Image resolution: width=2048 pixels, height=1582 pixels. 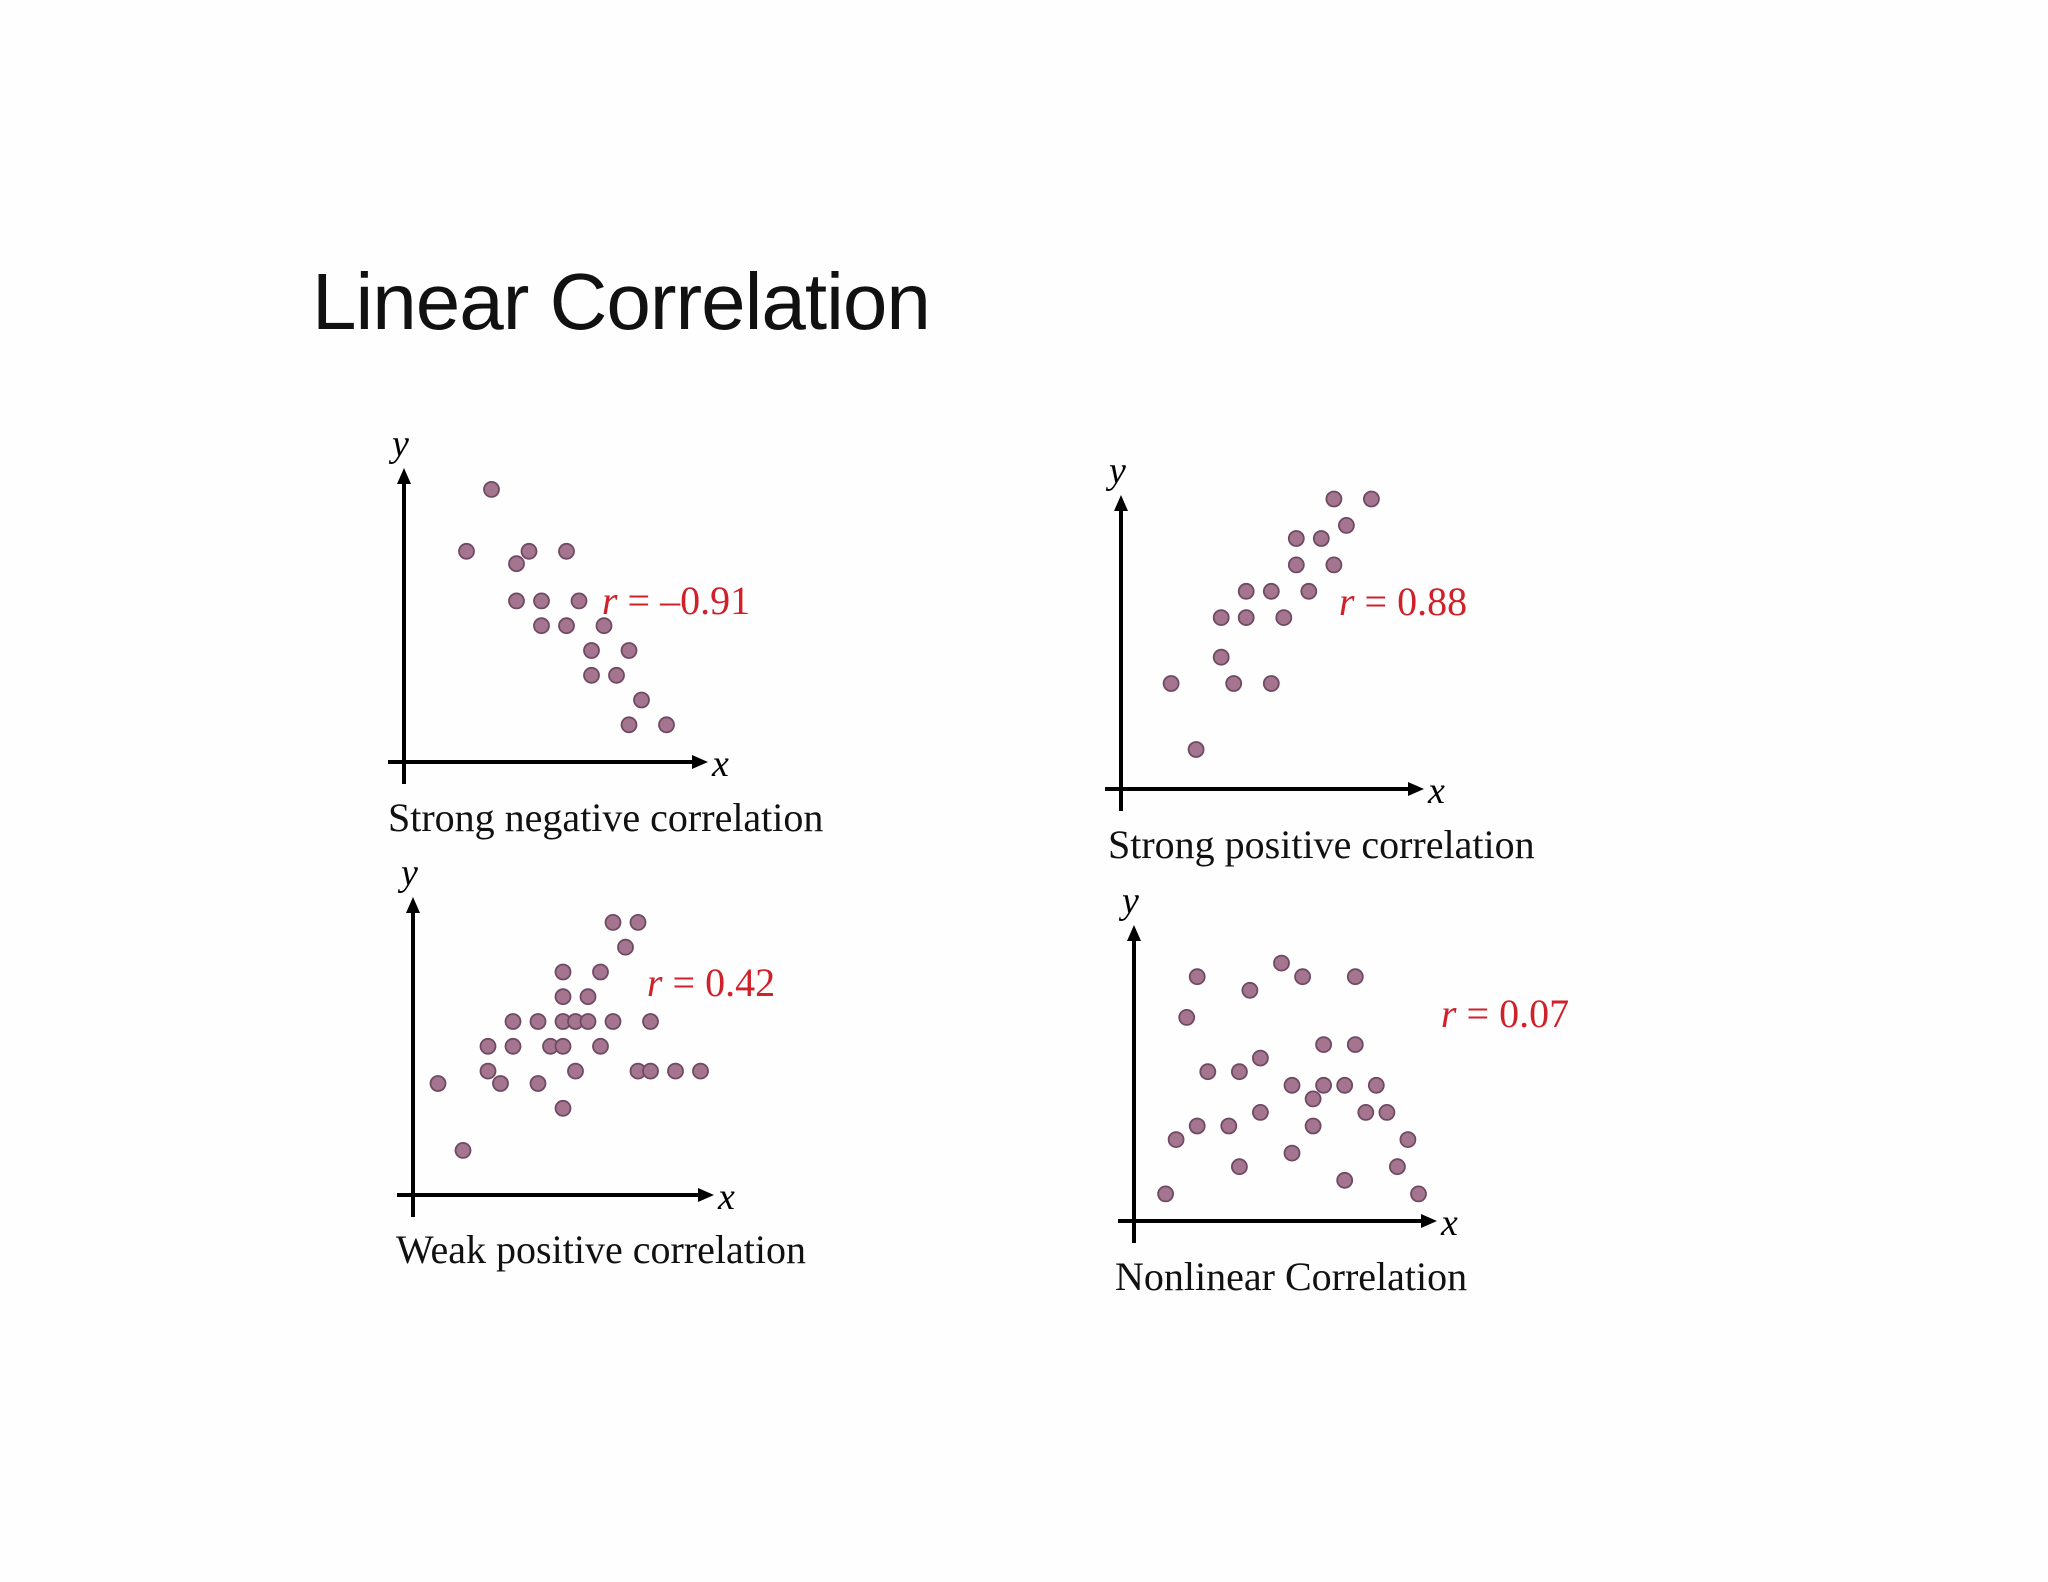 What do you see at coordinates (700, 762) in the screenshot?
I see `x-axis-arrow-strong-negative` at bounding box center [700, 762].